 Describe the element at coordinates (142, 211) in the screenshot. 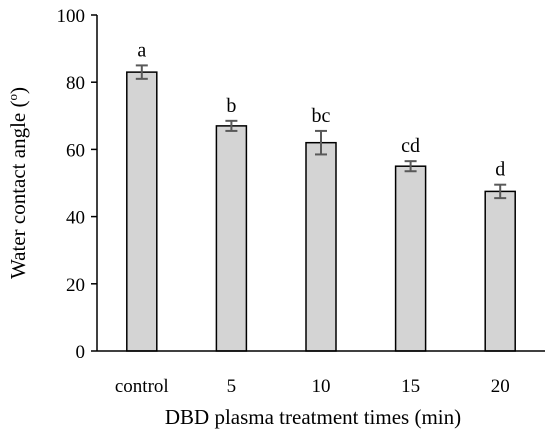

I see `bar-control` at that location.